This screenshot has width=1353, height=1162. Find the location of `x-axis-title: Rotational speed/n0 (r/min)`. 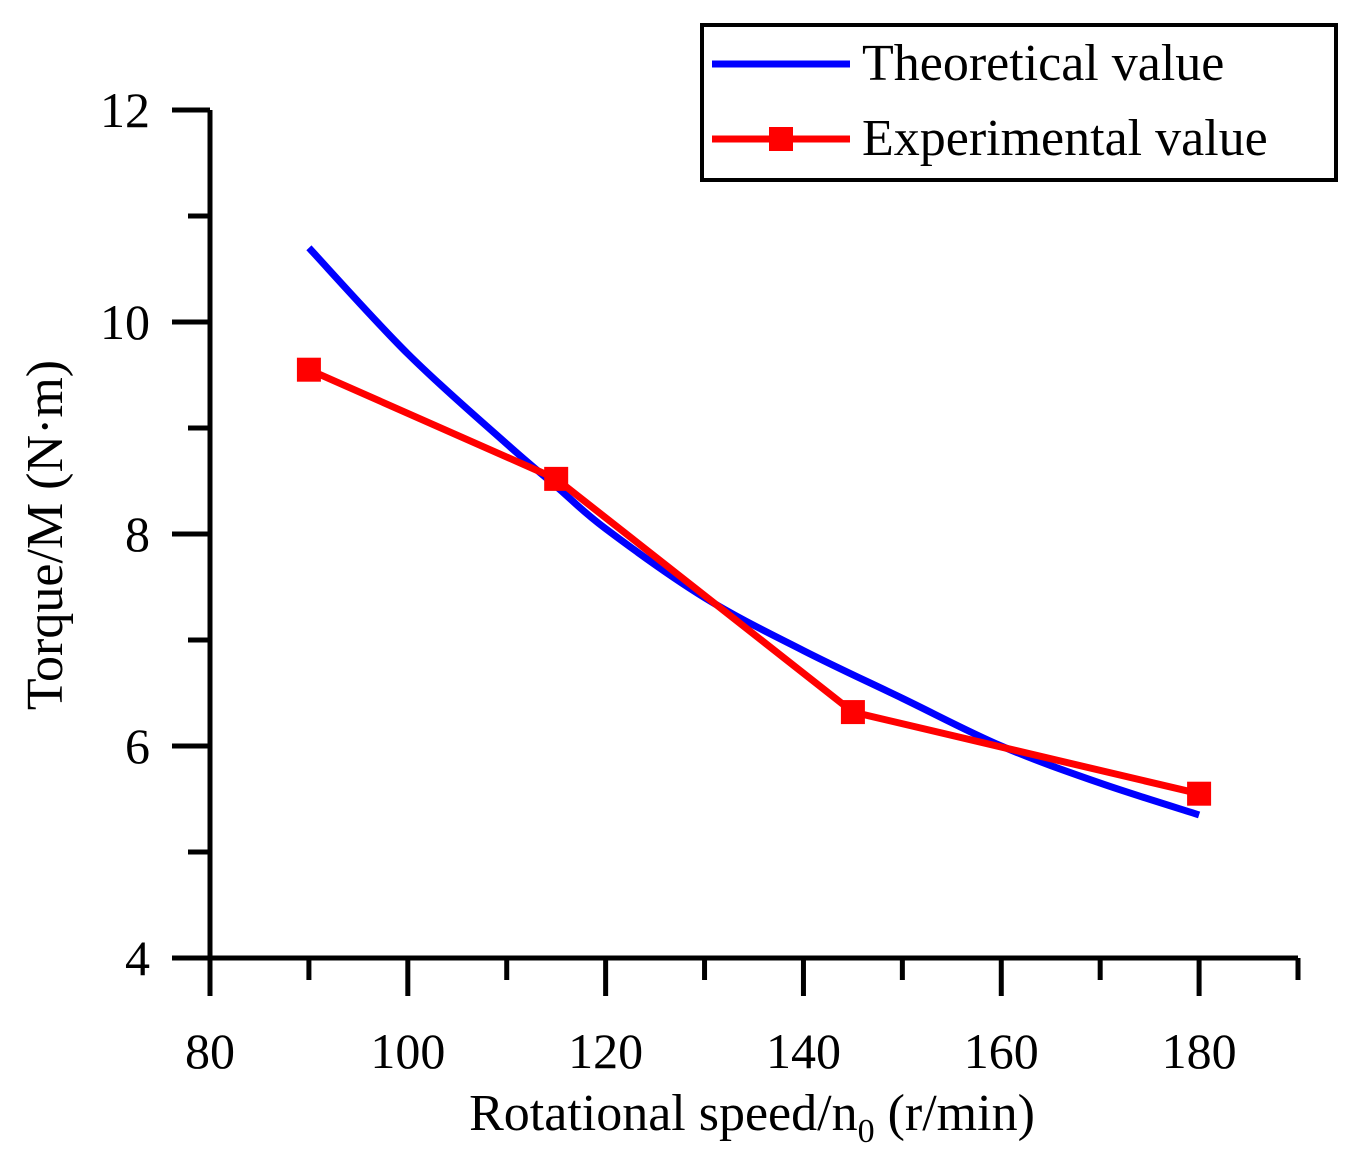

x-axis-title: Rotational speed/n0 (r/min) is located at coordinates (752, 1117).